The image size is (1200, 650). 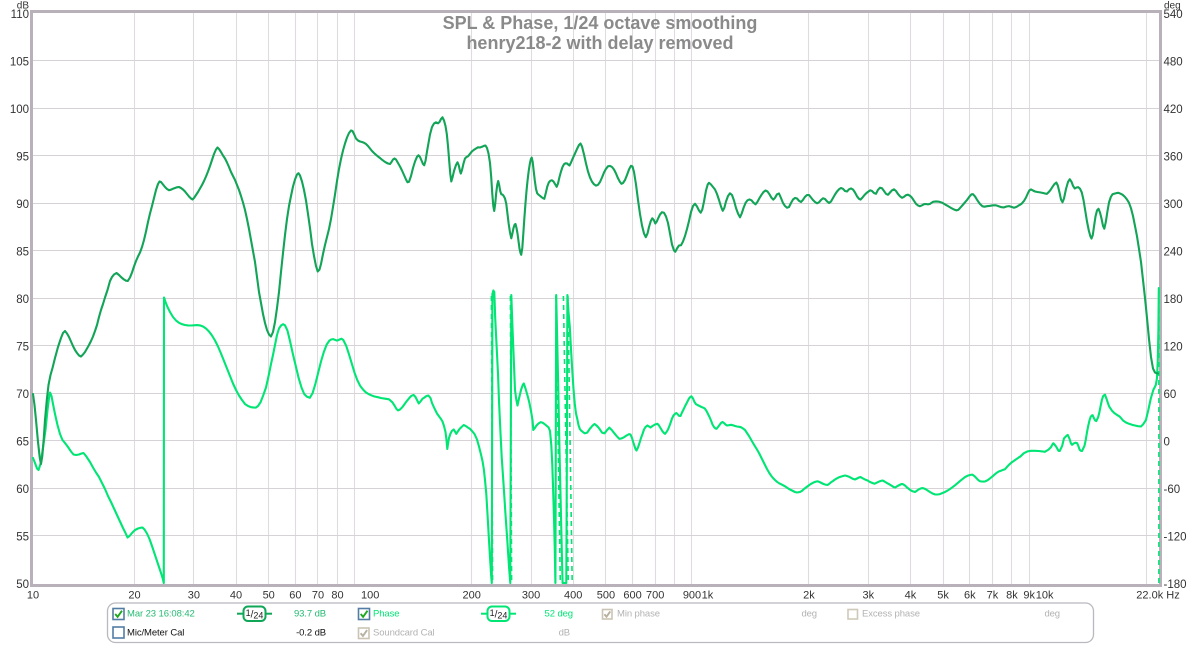 What do you see at coordinates (1167, 443) in the screenshot?
I see `svg-text: 0` at bounding box center [1167, 443].